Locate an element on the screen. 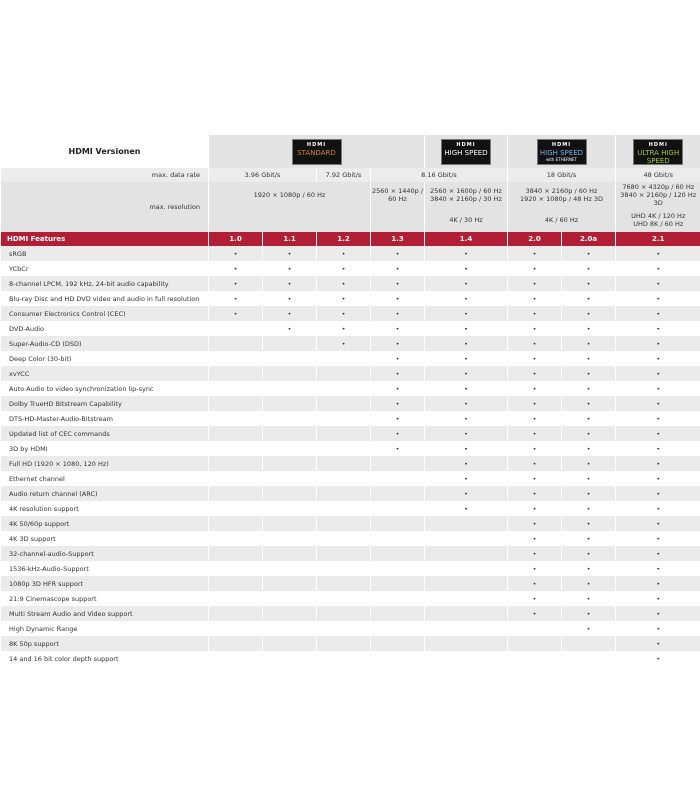  resolution-value: 1920 × 1080p / 60 Hz is located at coordinates (289, 194).